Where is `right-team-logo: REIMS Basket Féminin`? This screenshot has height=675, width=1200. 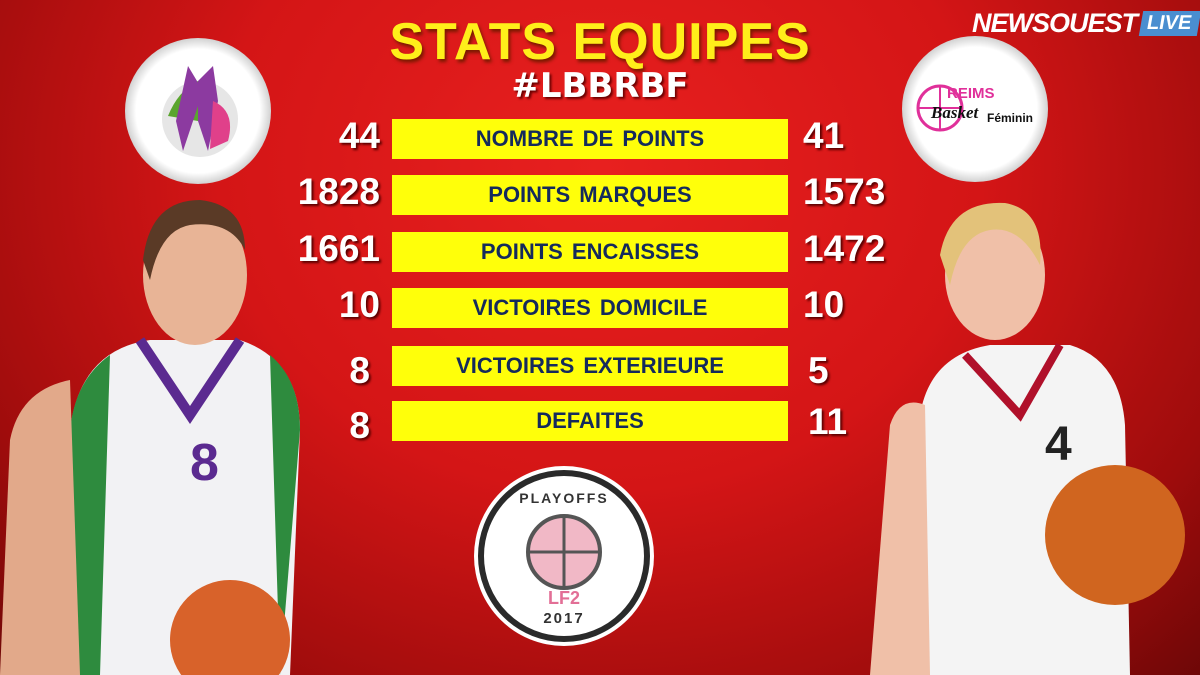
right-team-logo: REIMS Basket Féminin is located at coordinates (975, 109).